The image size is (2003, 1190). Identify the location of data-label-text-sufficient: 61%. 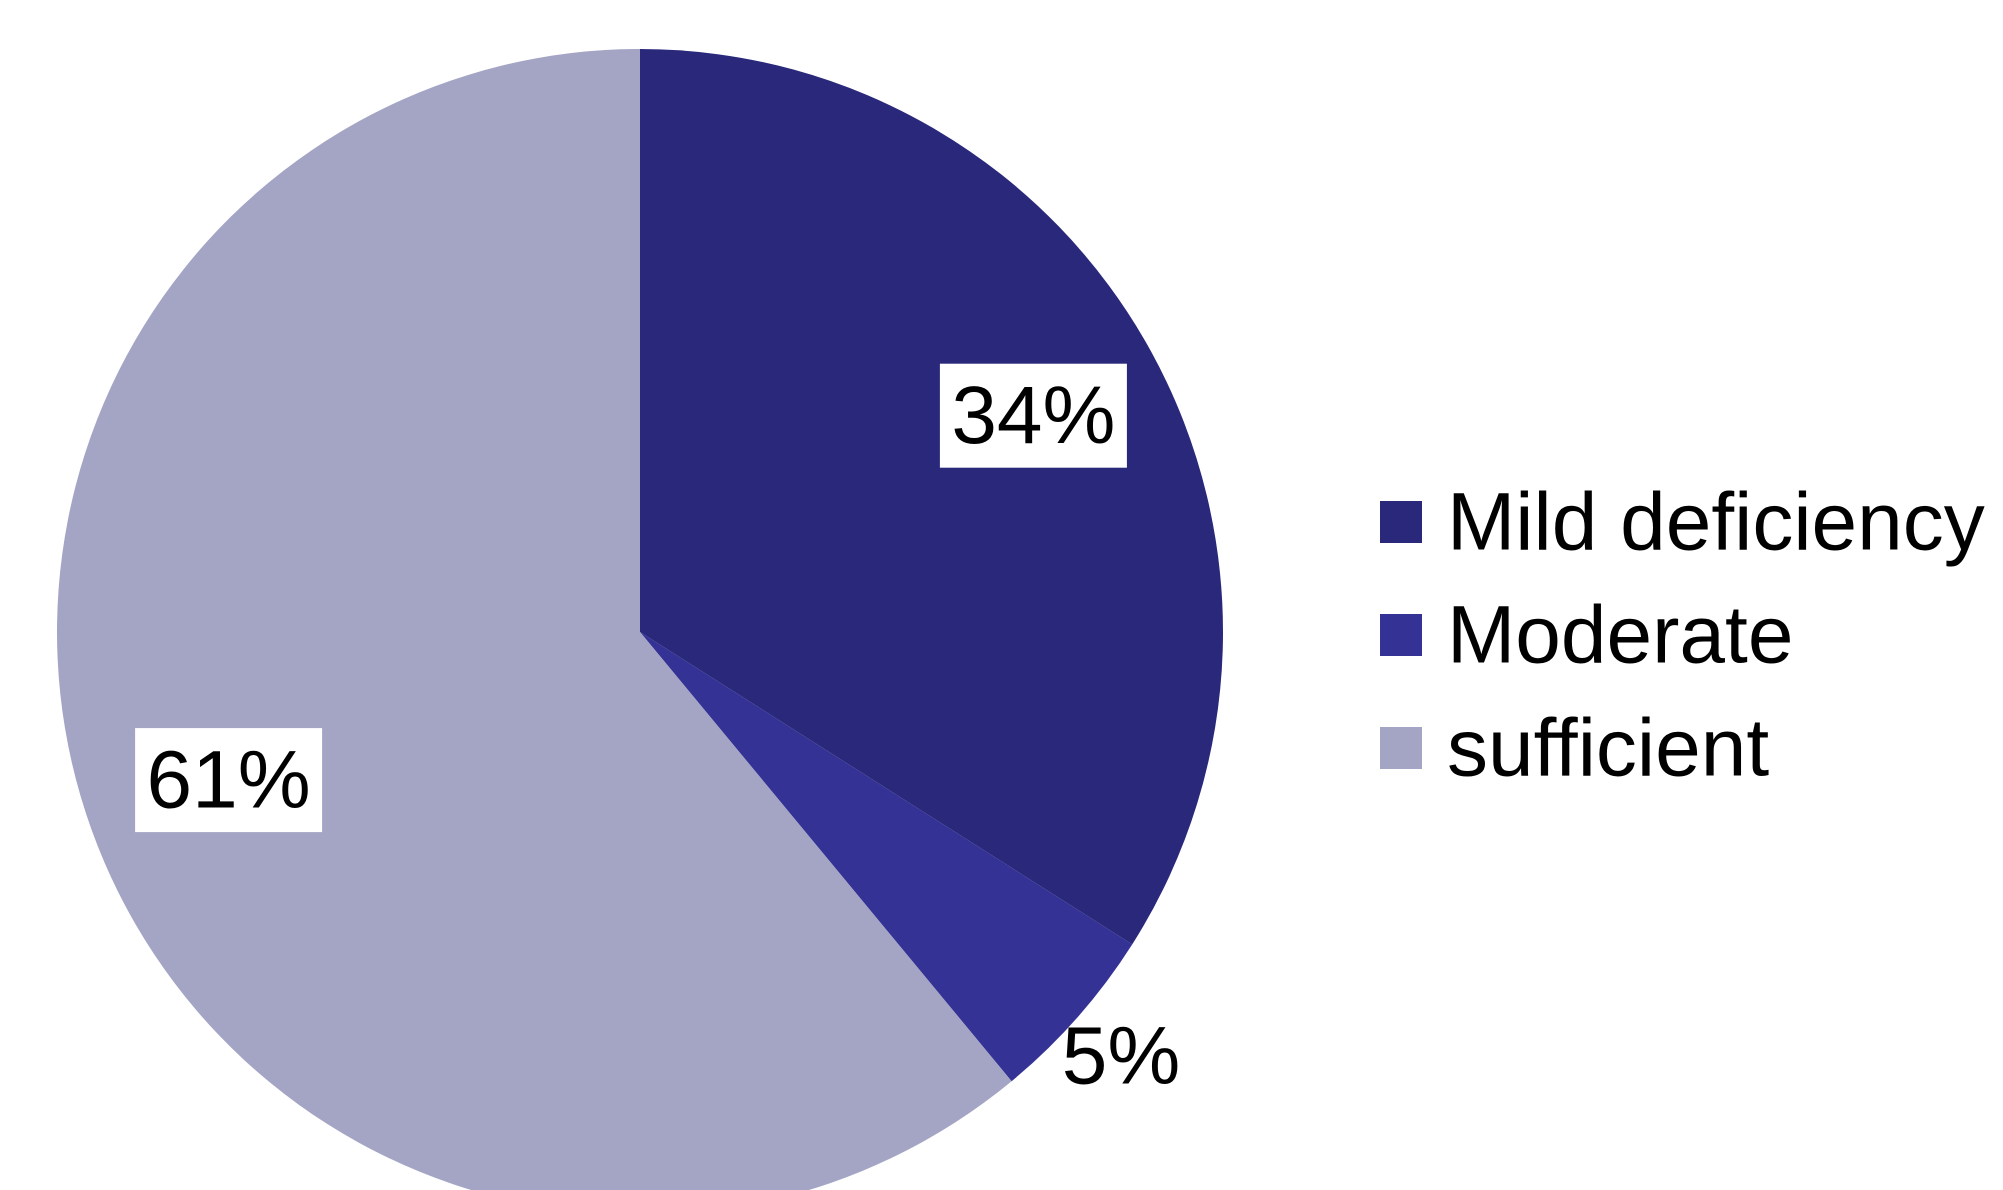
(229, 780).